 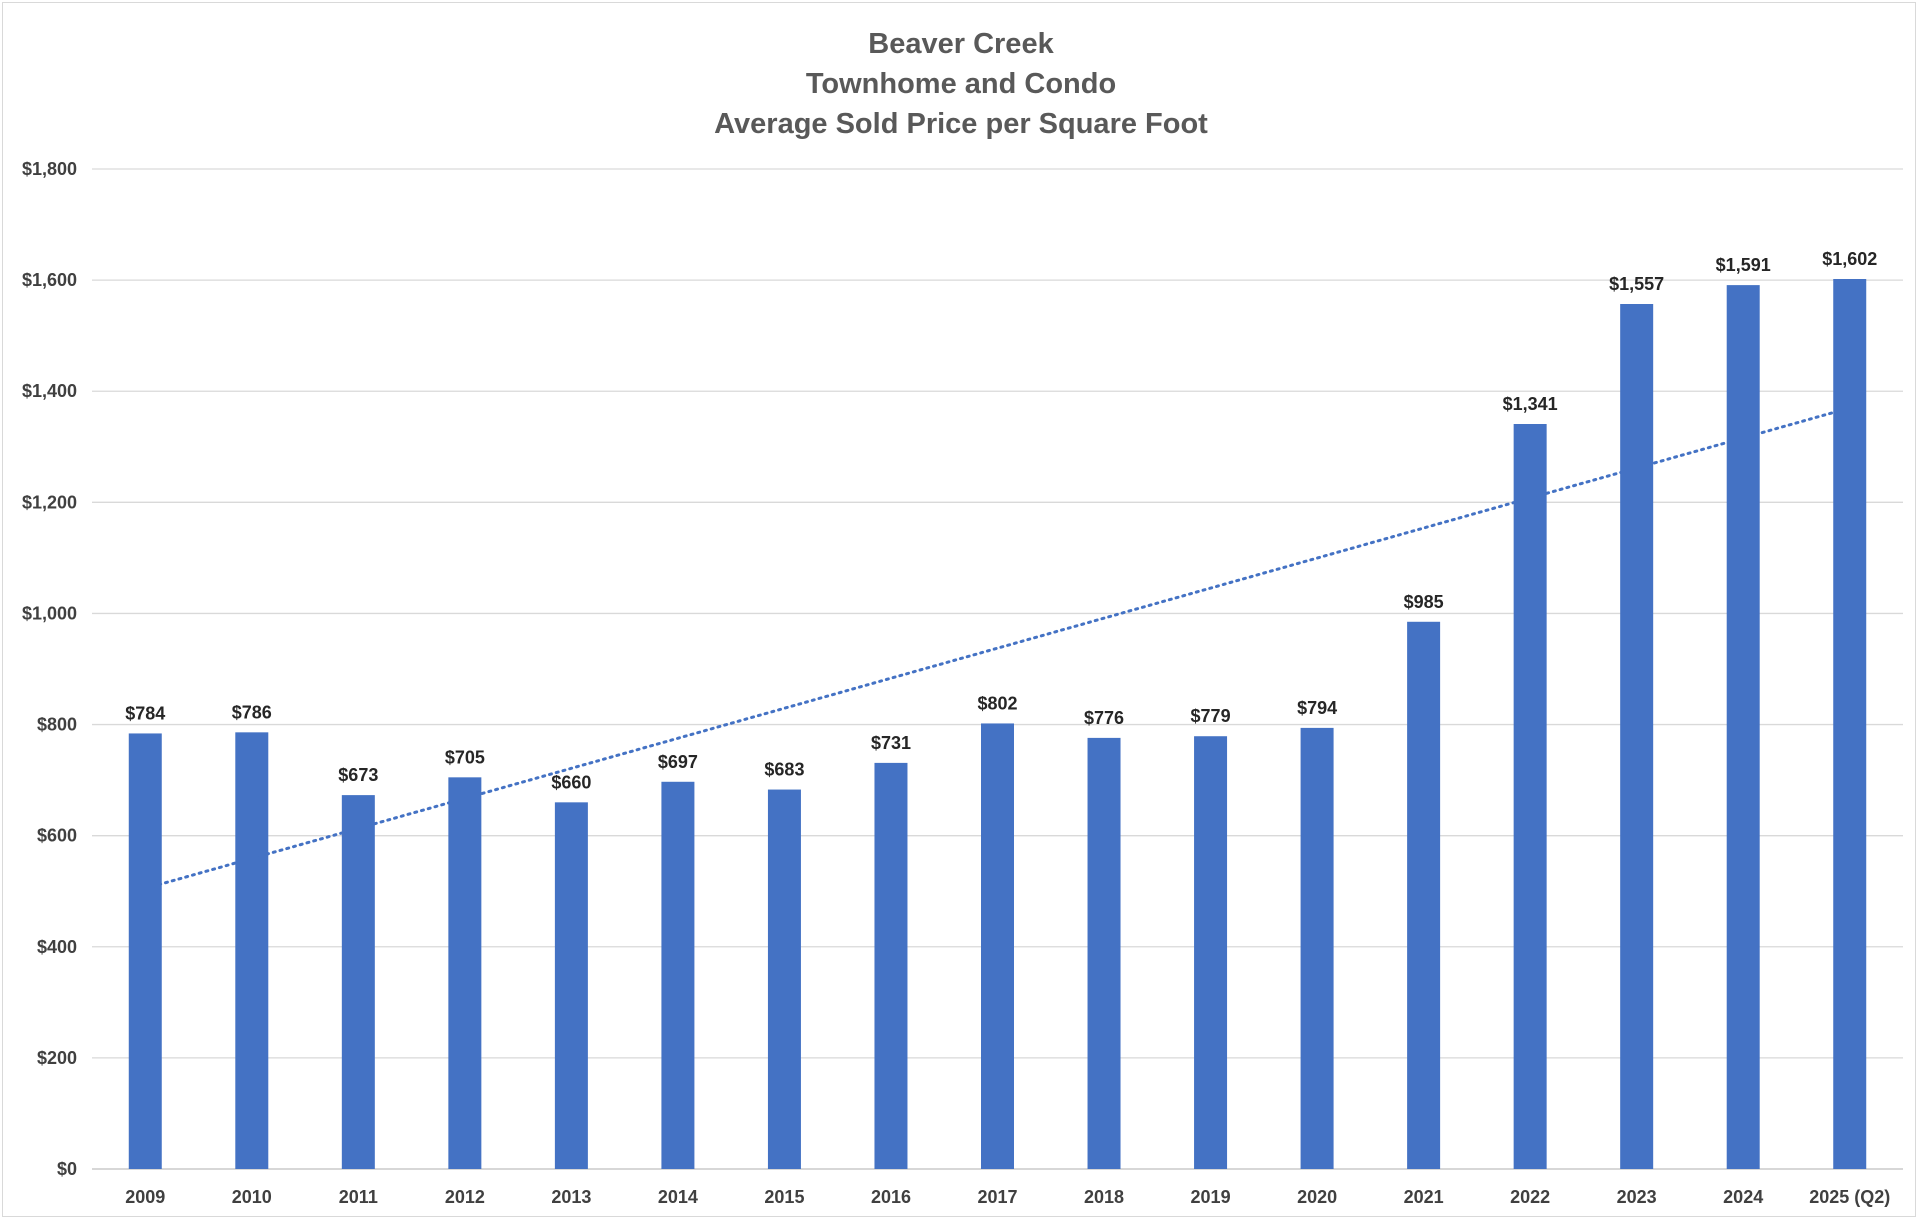 I want to click on y-tick-label: $400, so click(x=57, y=947).